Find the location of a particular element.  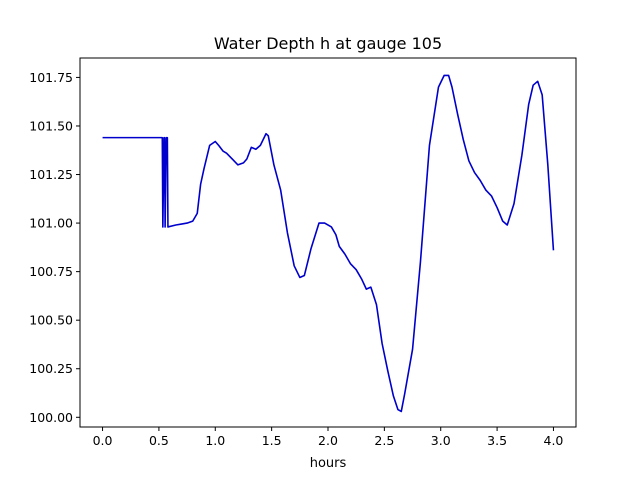

y-tick-label: 100.75 is located at coordinates (51, 271).